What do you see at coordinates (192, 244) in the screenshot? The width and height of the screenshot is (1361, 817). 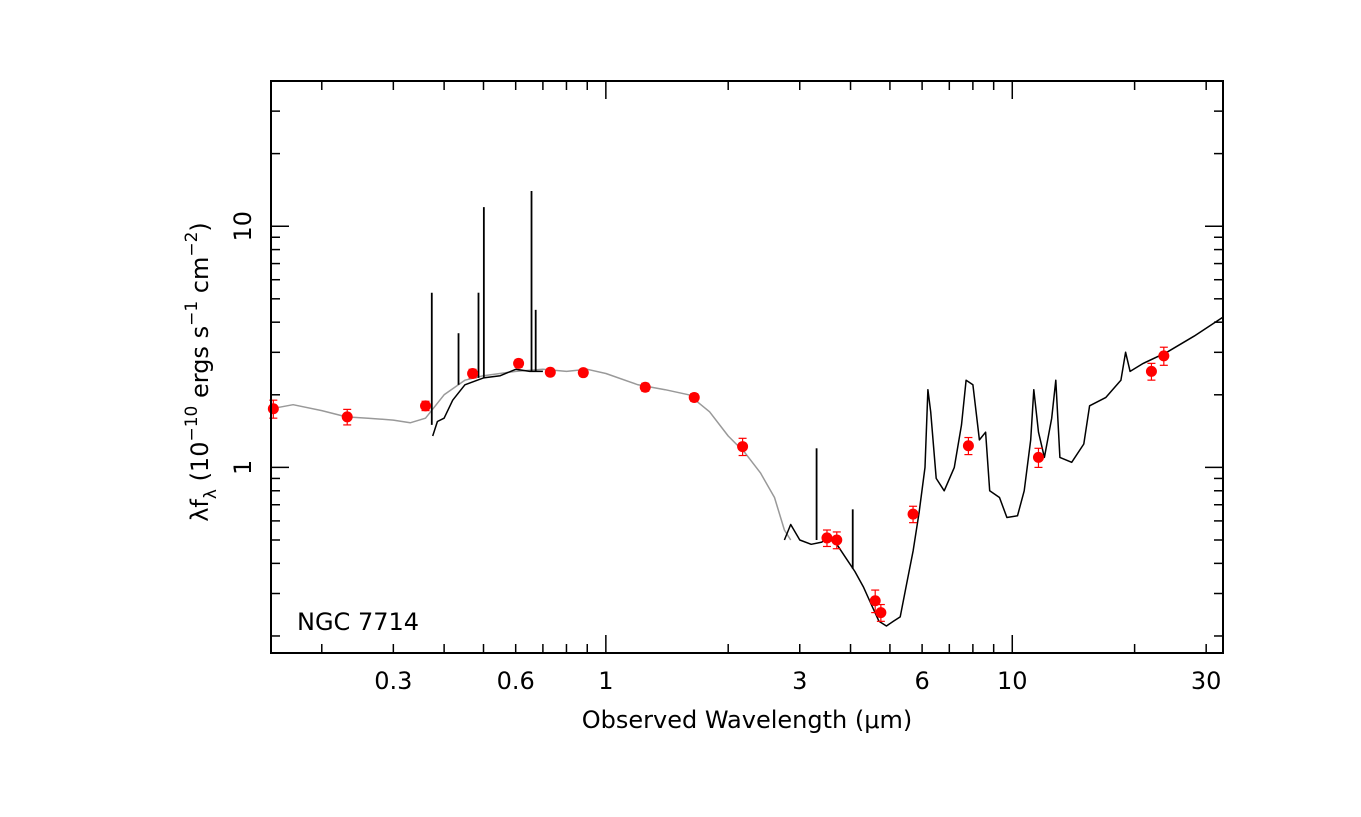 I see `y-label-exp3: −2` at bounding box center [192, 244].